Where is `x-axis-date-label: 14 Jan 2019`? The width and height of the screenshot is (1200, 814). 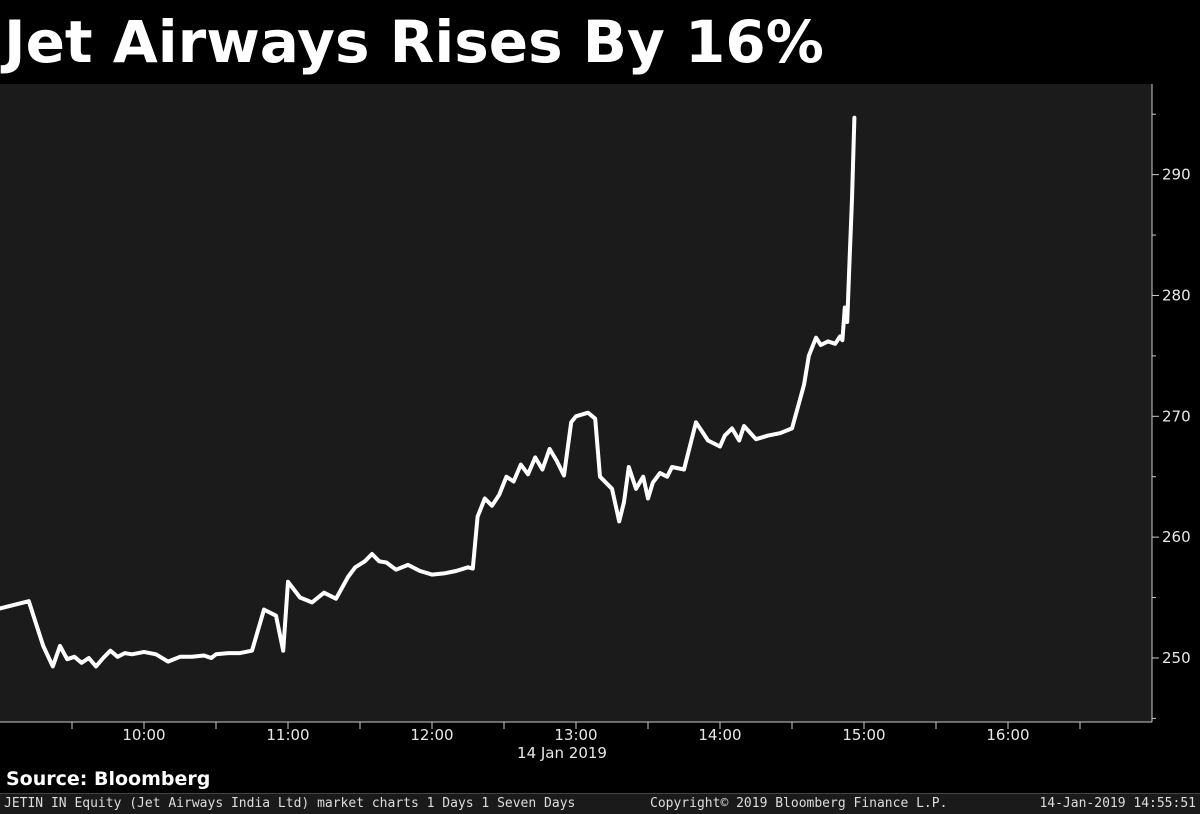
x-axis-date-label: 14 Jan 2019 is located at coordinates (562, 753).